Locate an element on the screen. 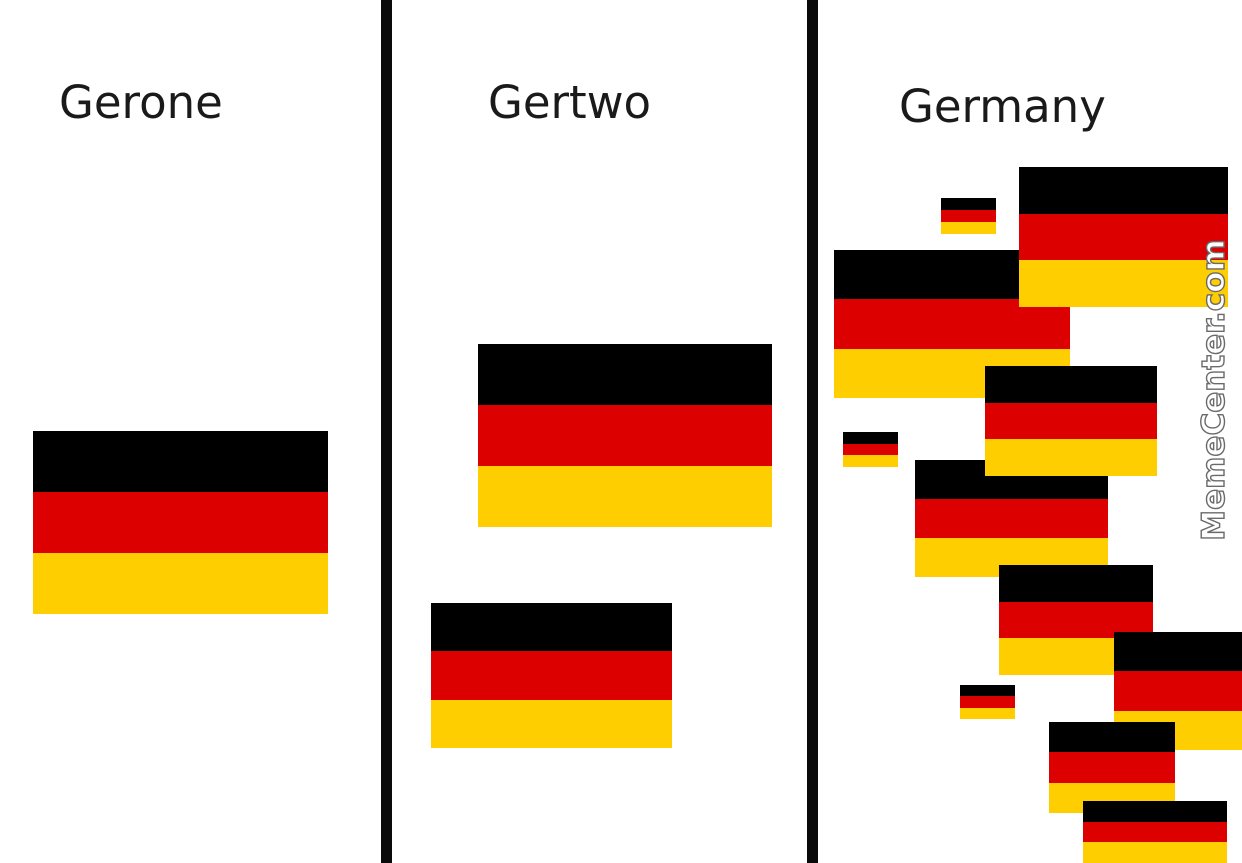 Image resolution: width=1242 pixels, height=863 pixels. panel-title-gerone: Gerone is located at coordinates (141, 102).